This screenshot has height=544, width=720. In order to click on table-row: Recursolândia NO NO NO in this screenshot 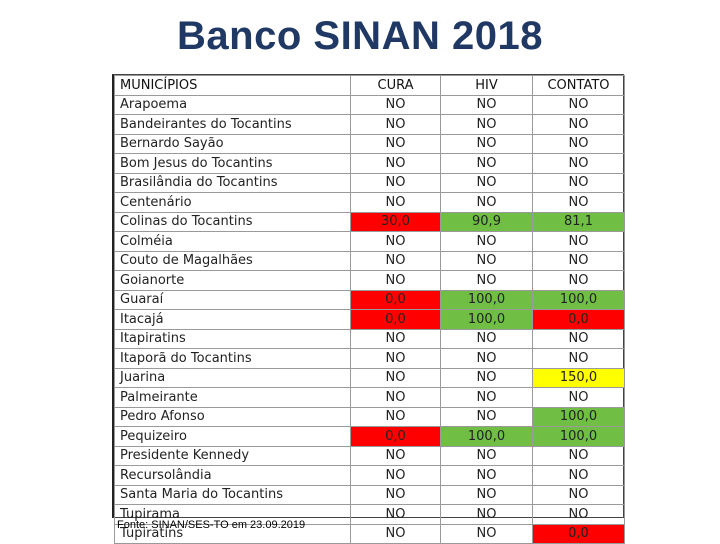, I will do `click(369, 475)`.